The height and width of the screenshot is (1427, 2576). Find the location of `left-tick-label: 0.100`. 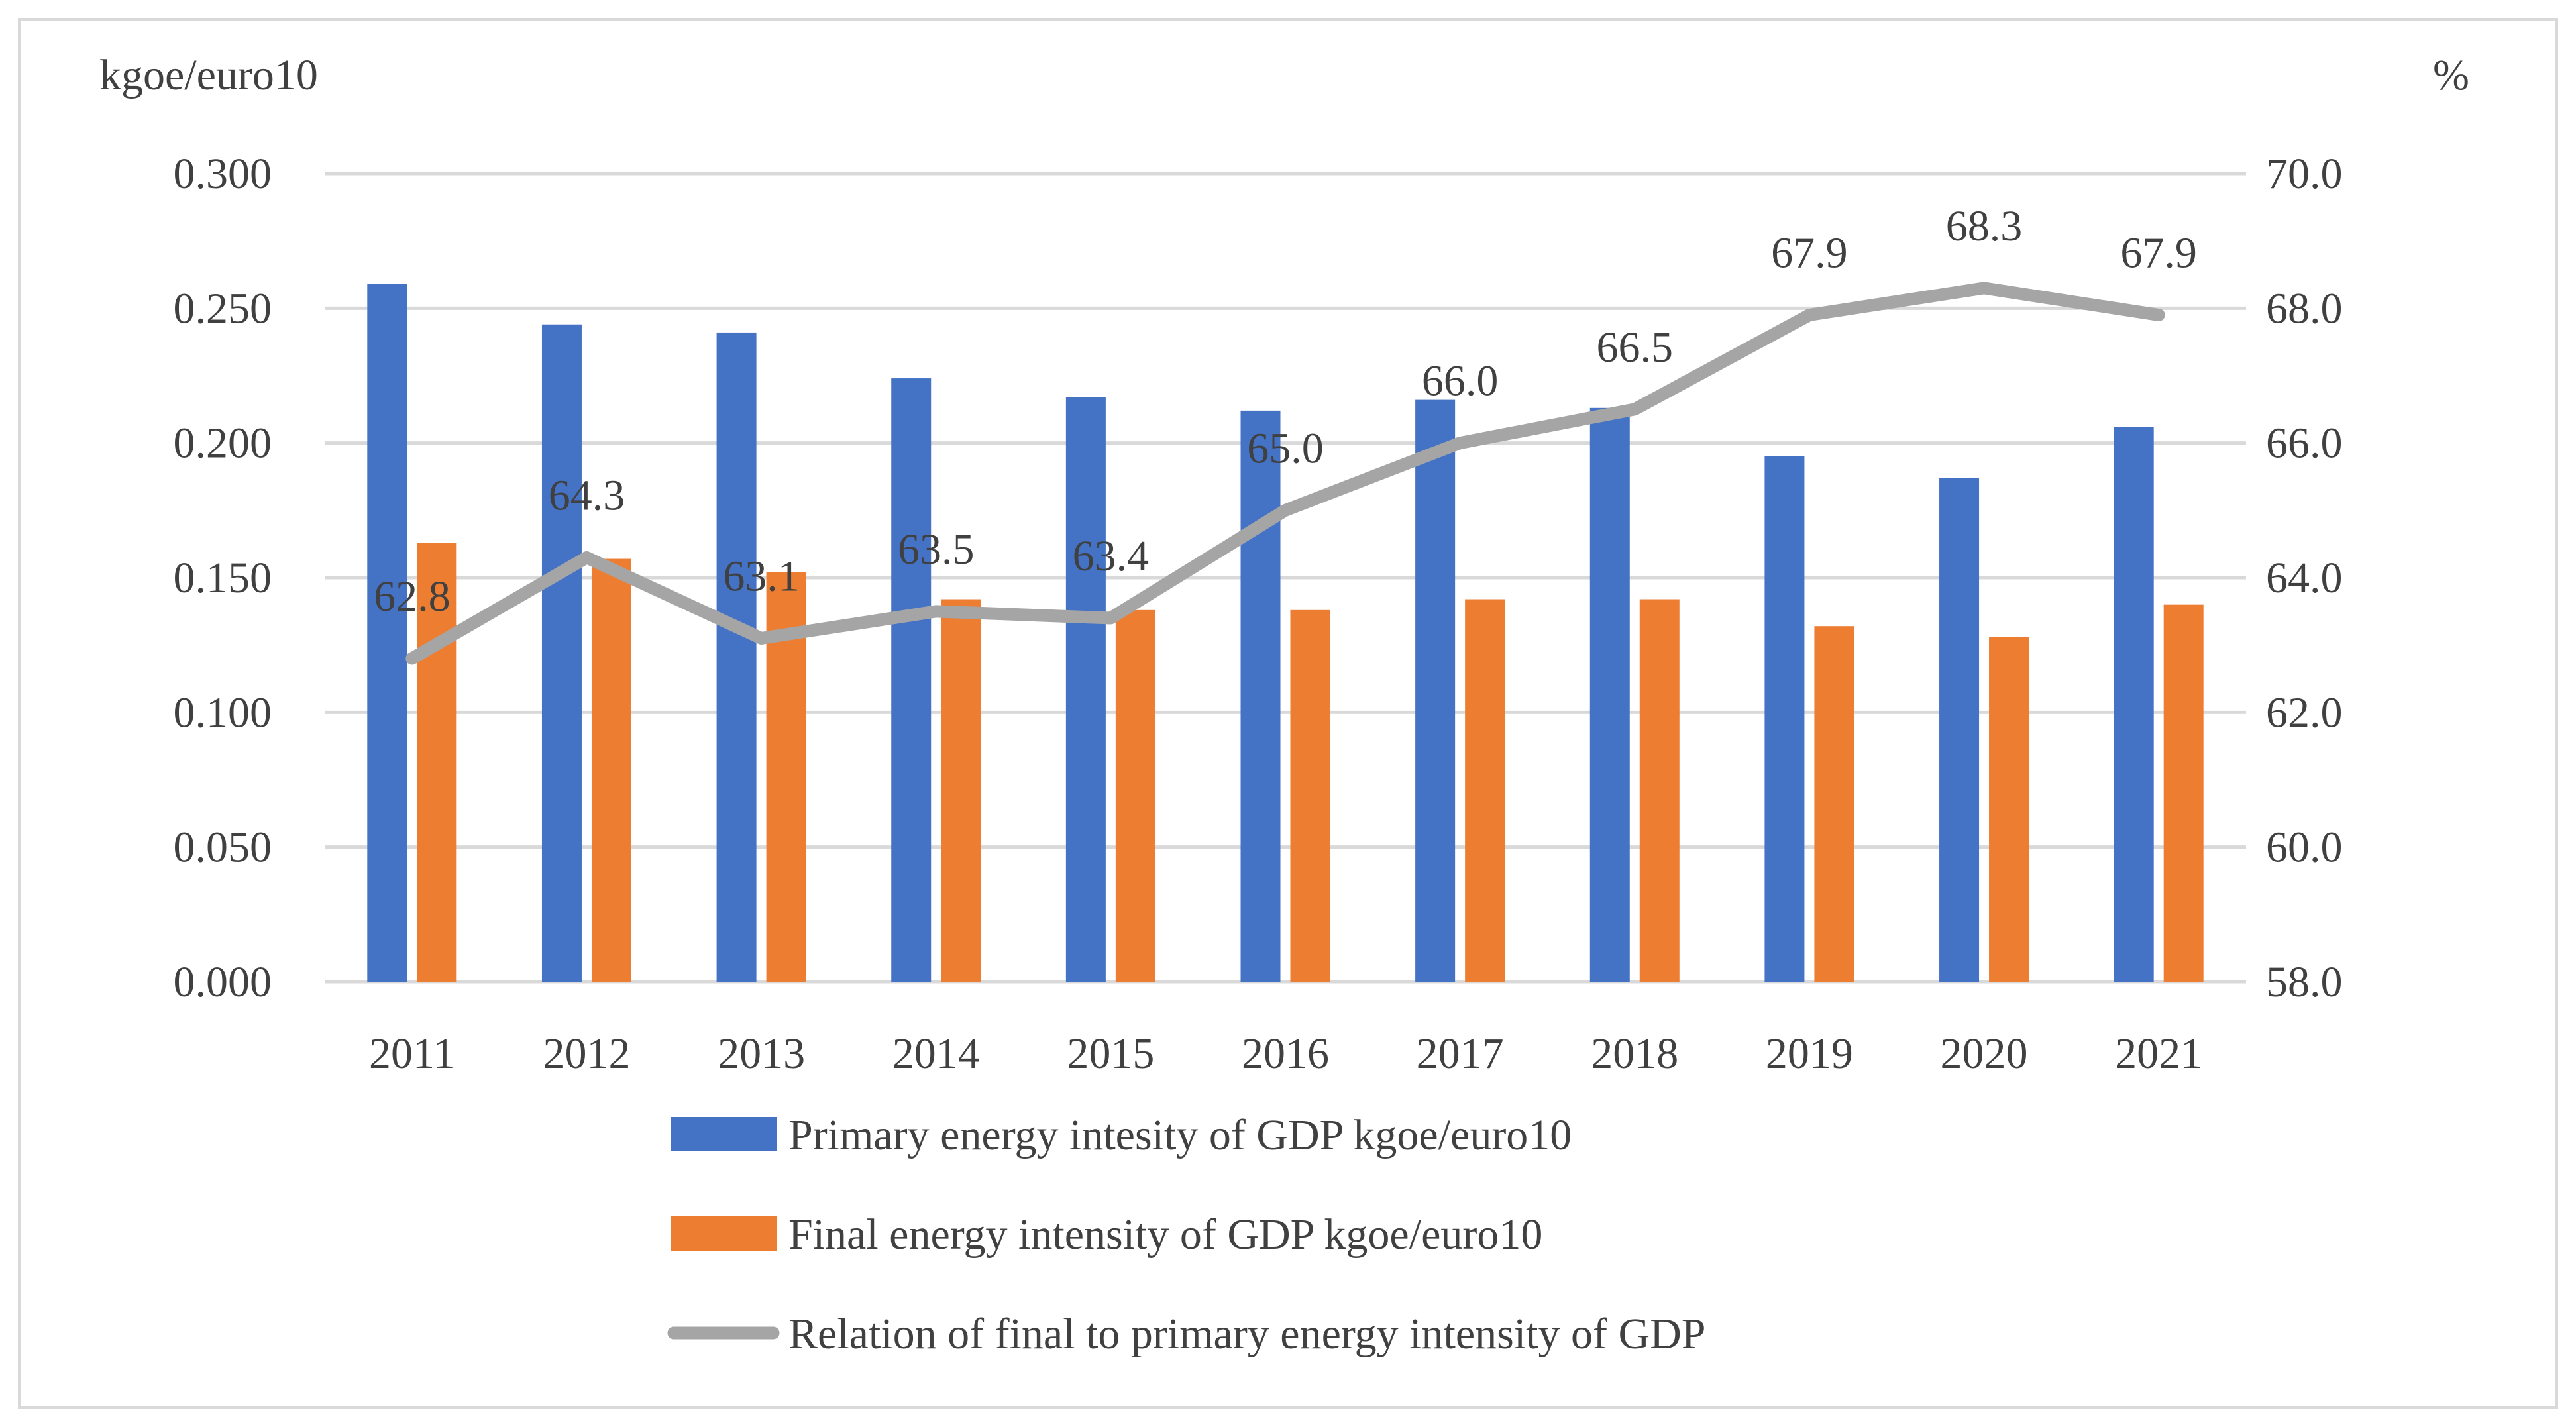

left-tick-label: 0.100 is located at coordinates (223, 713).